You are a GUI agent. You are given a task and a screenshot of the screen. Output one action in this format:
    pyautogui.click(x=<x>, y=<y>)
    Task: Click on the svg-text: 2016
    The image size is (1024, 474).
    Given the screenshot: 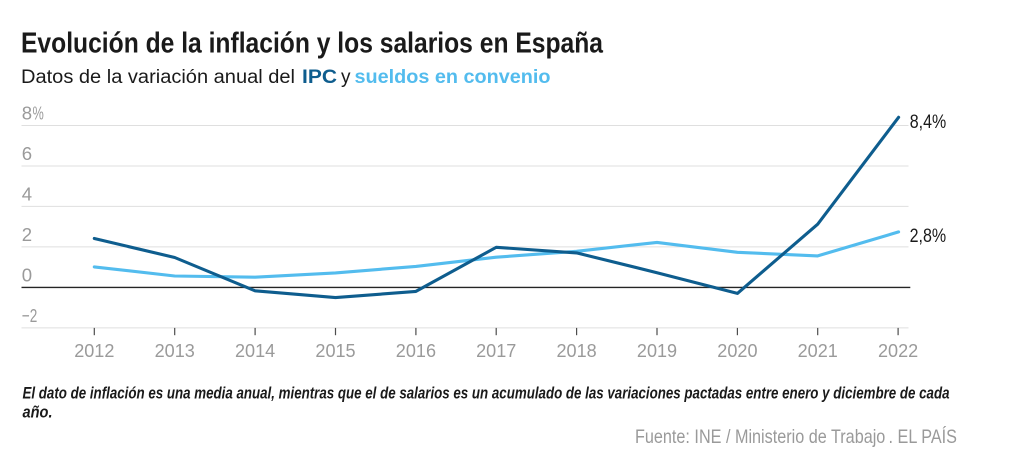 What is the action you would take?
    pyautogui.click(x=416, y=350)
    